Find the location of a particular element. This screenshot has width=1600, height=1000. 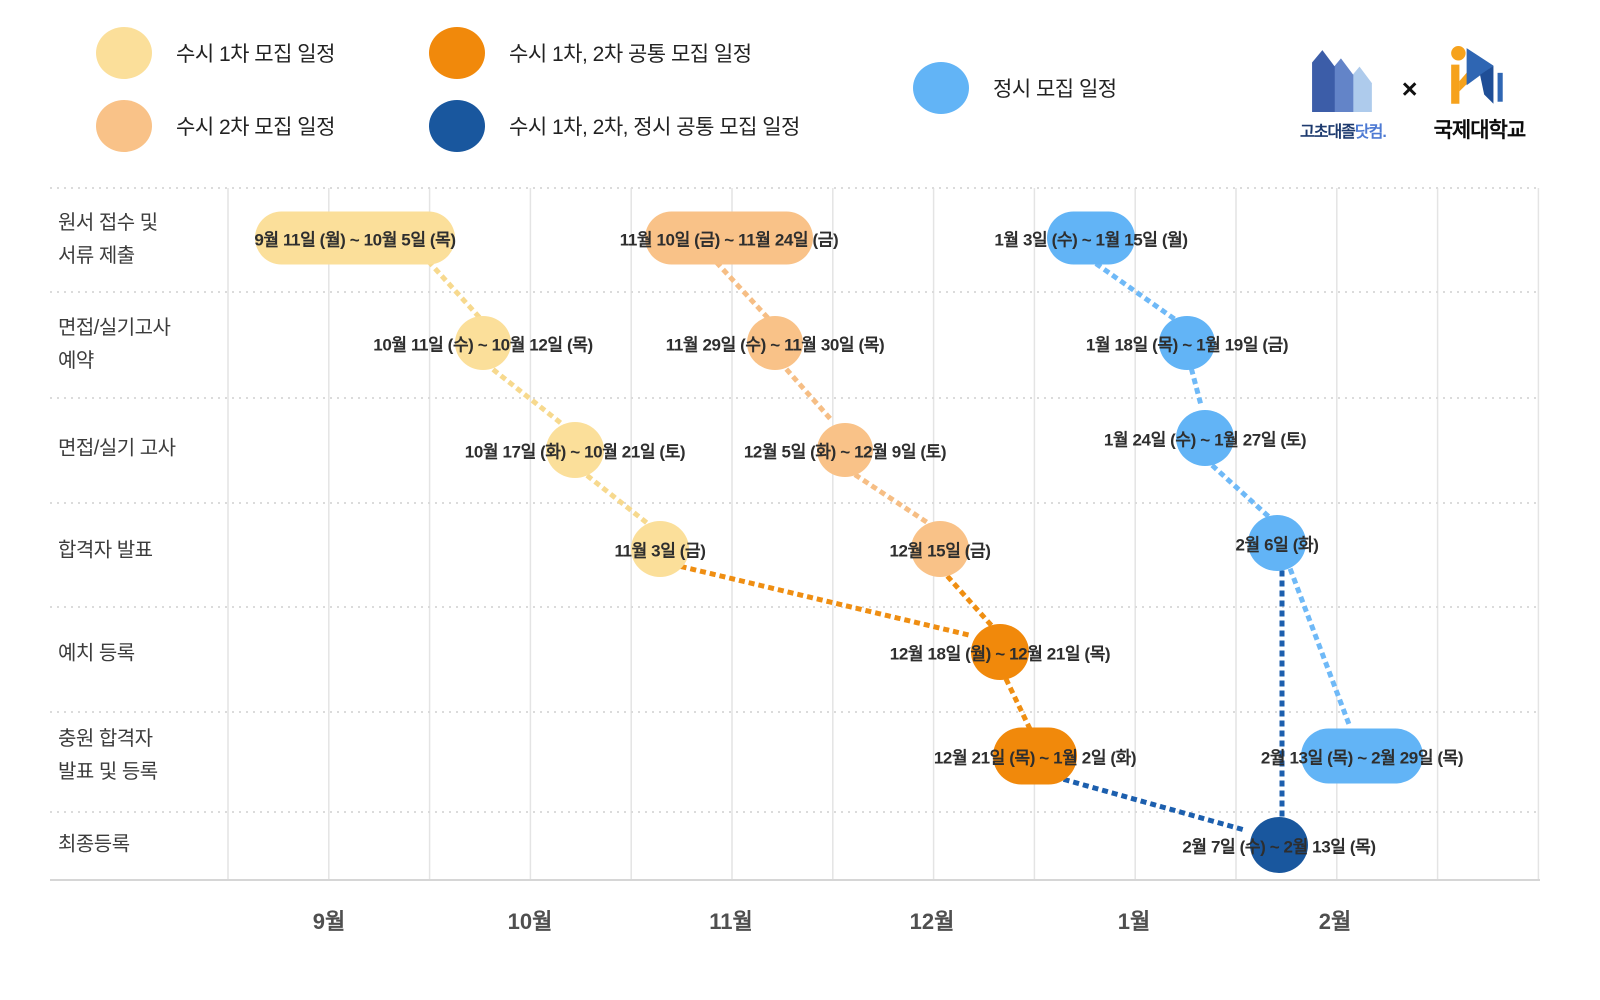

legend-item-common12: 수시 1차, 2차 공통 모집 일정 is located at coordinates (590, 53).